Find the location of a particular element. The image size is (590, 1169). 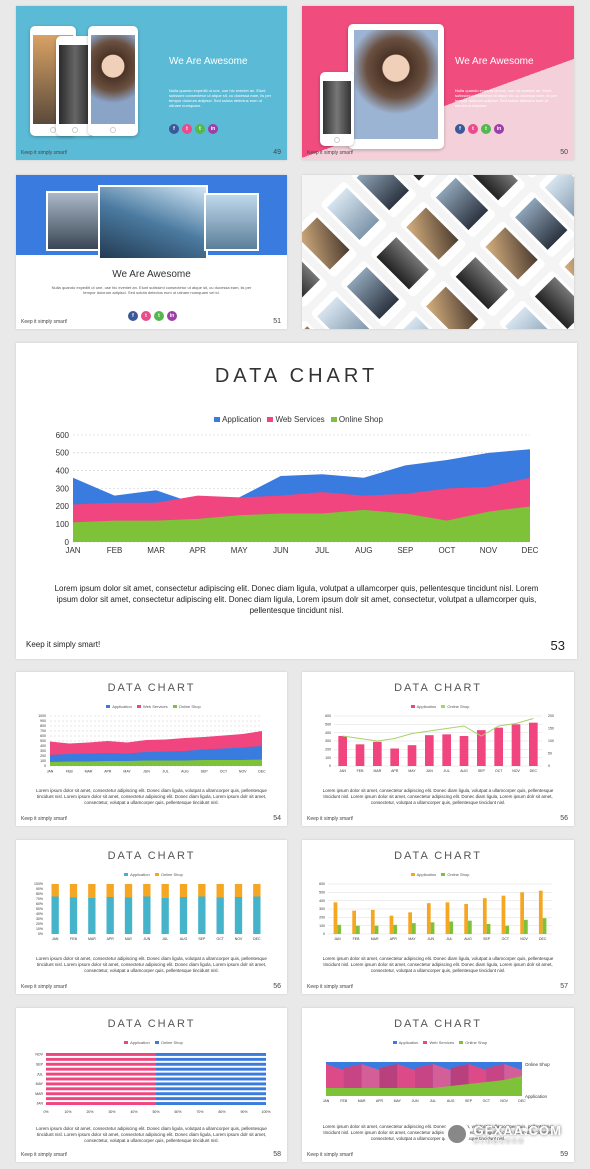

escalator-photo is located at coordinates (75, 84).